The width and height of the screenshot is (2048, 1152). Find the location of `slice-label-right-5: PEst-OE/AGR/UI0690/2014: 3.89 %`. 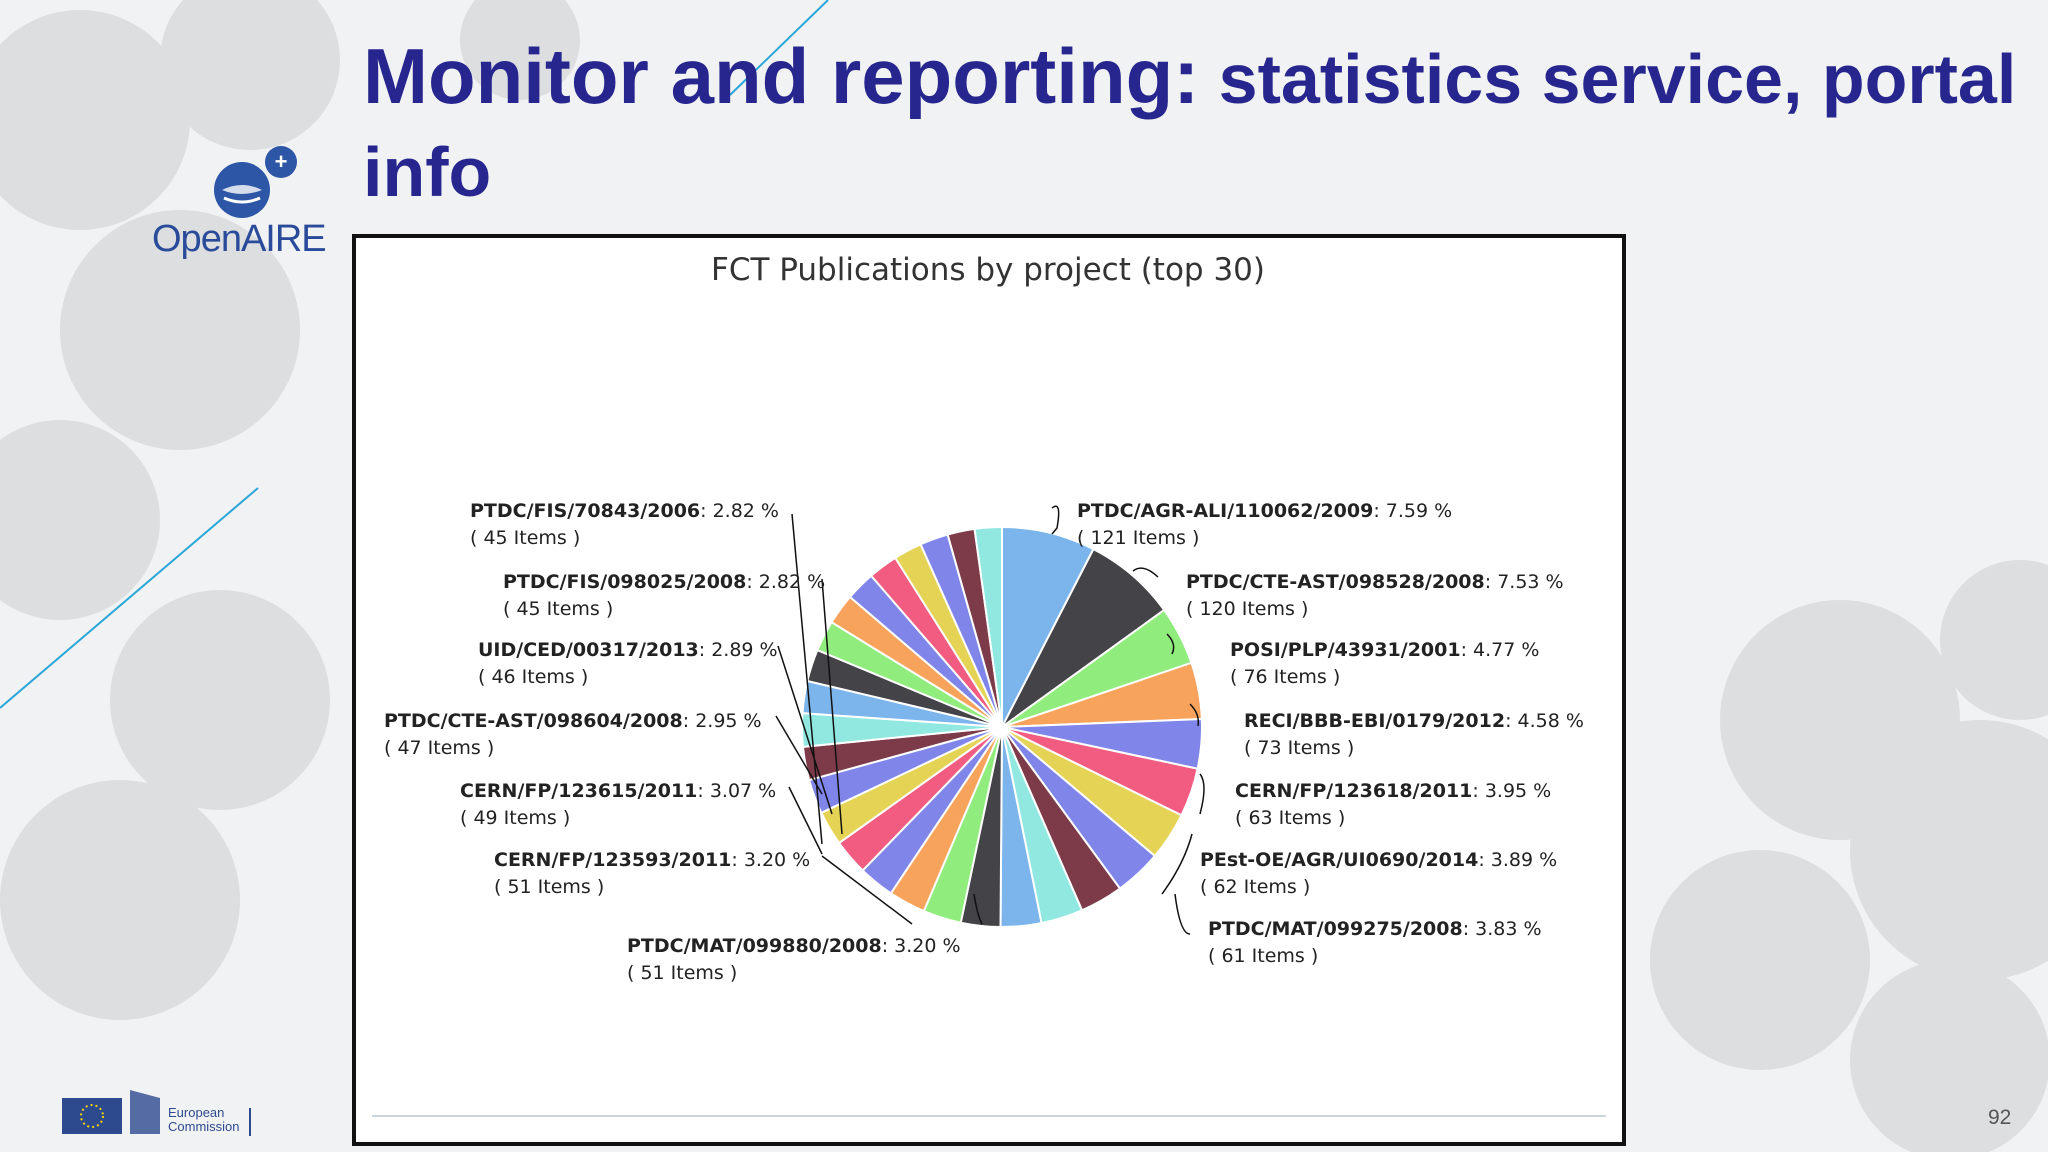

slice-label-right-5: PEst-OE/AGR/UI0690/2014: 3.89 % is located at coordinates (1378, 860).